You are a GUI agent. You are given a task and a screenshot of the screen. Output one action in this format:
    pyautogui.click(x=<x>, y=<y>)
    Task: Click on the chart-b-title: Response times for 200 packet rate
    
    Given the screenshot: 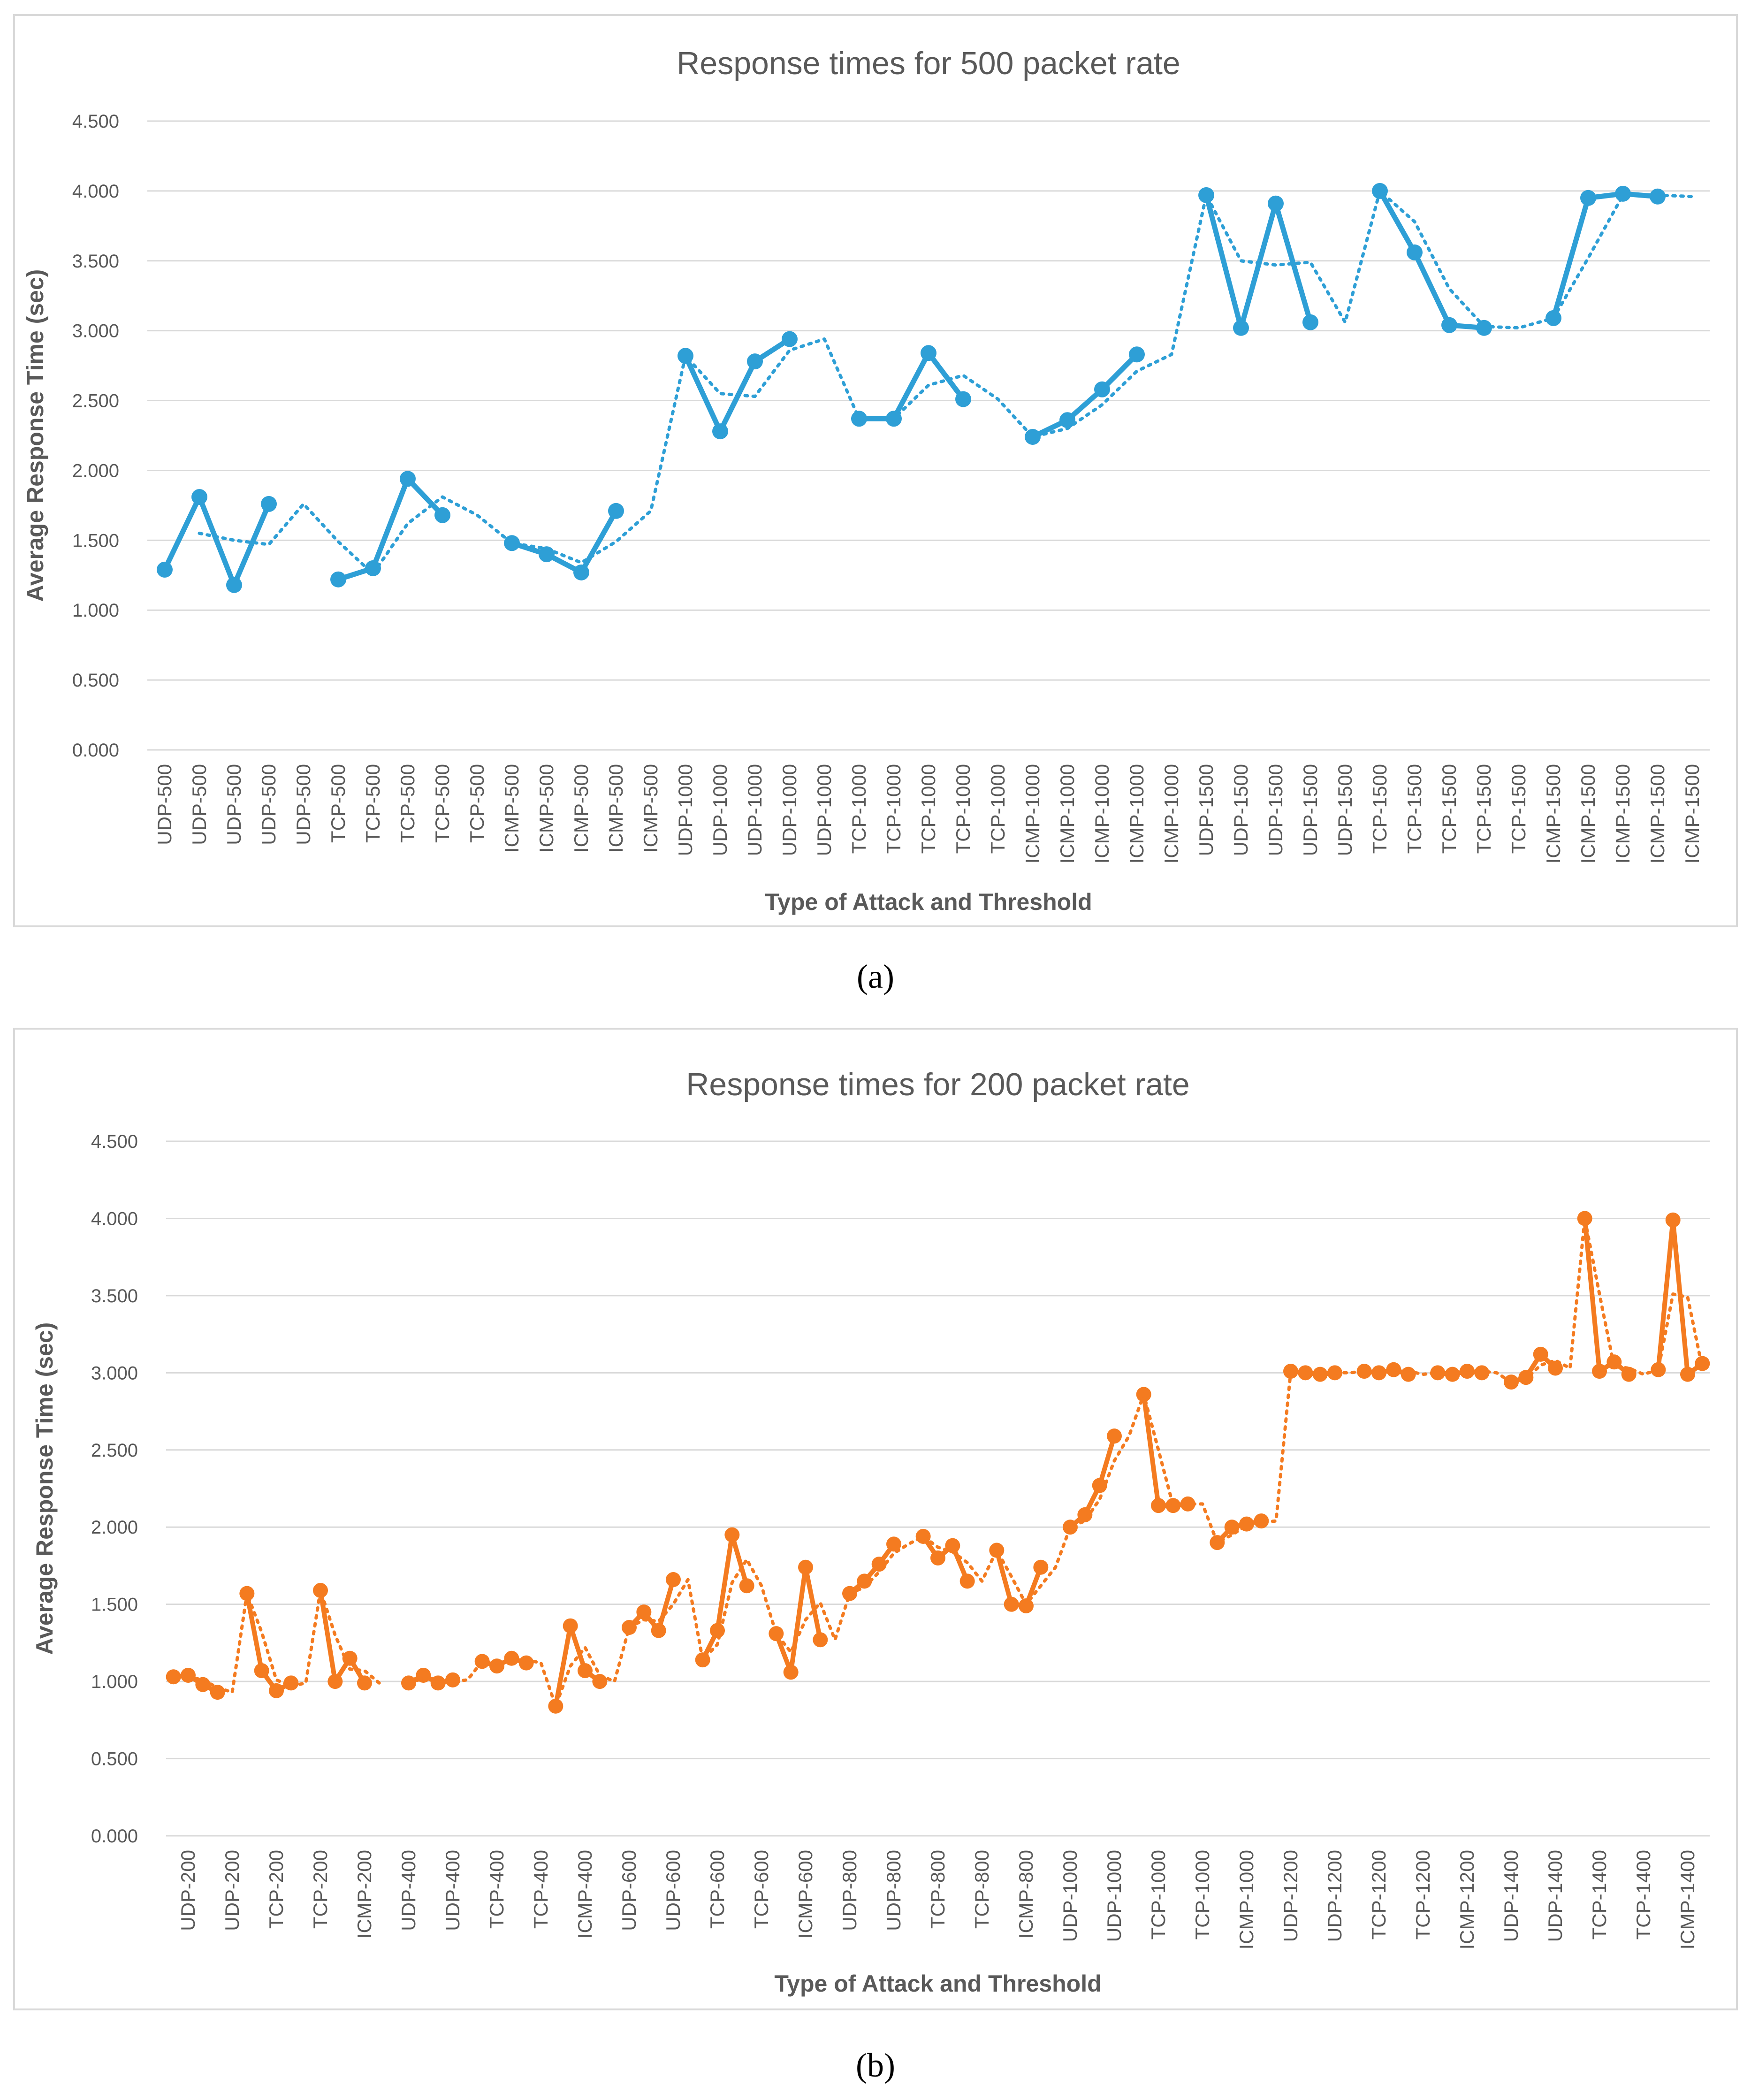 What is the action you would take?
    pyautogui.click(x=937, y=1084)
    